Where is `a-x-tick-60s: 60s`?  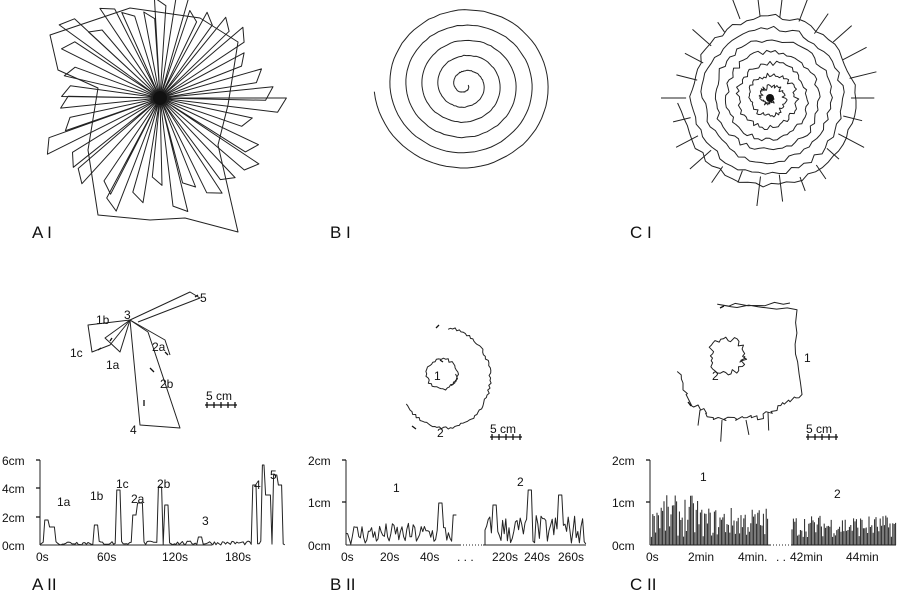 a-x-tick-60s: 60s is located at coordinates (106, 557).